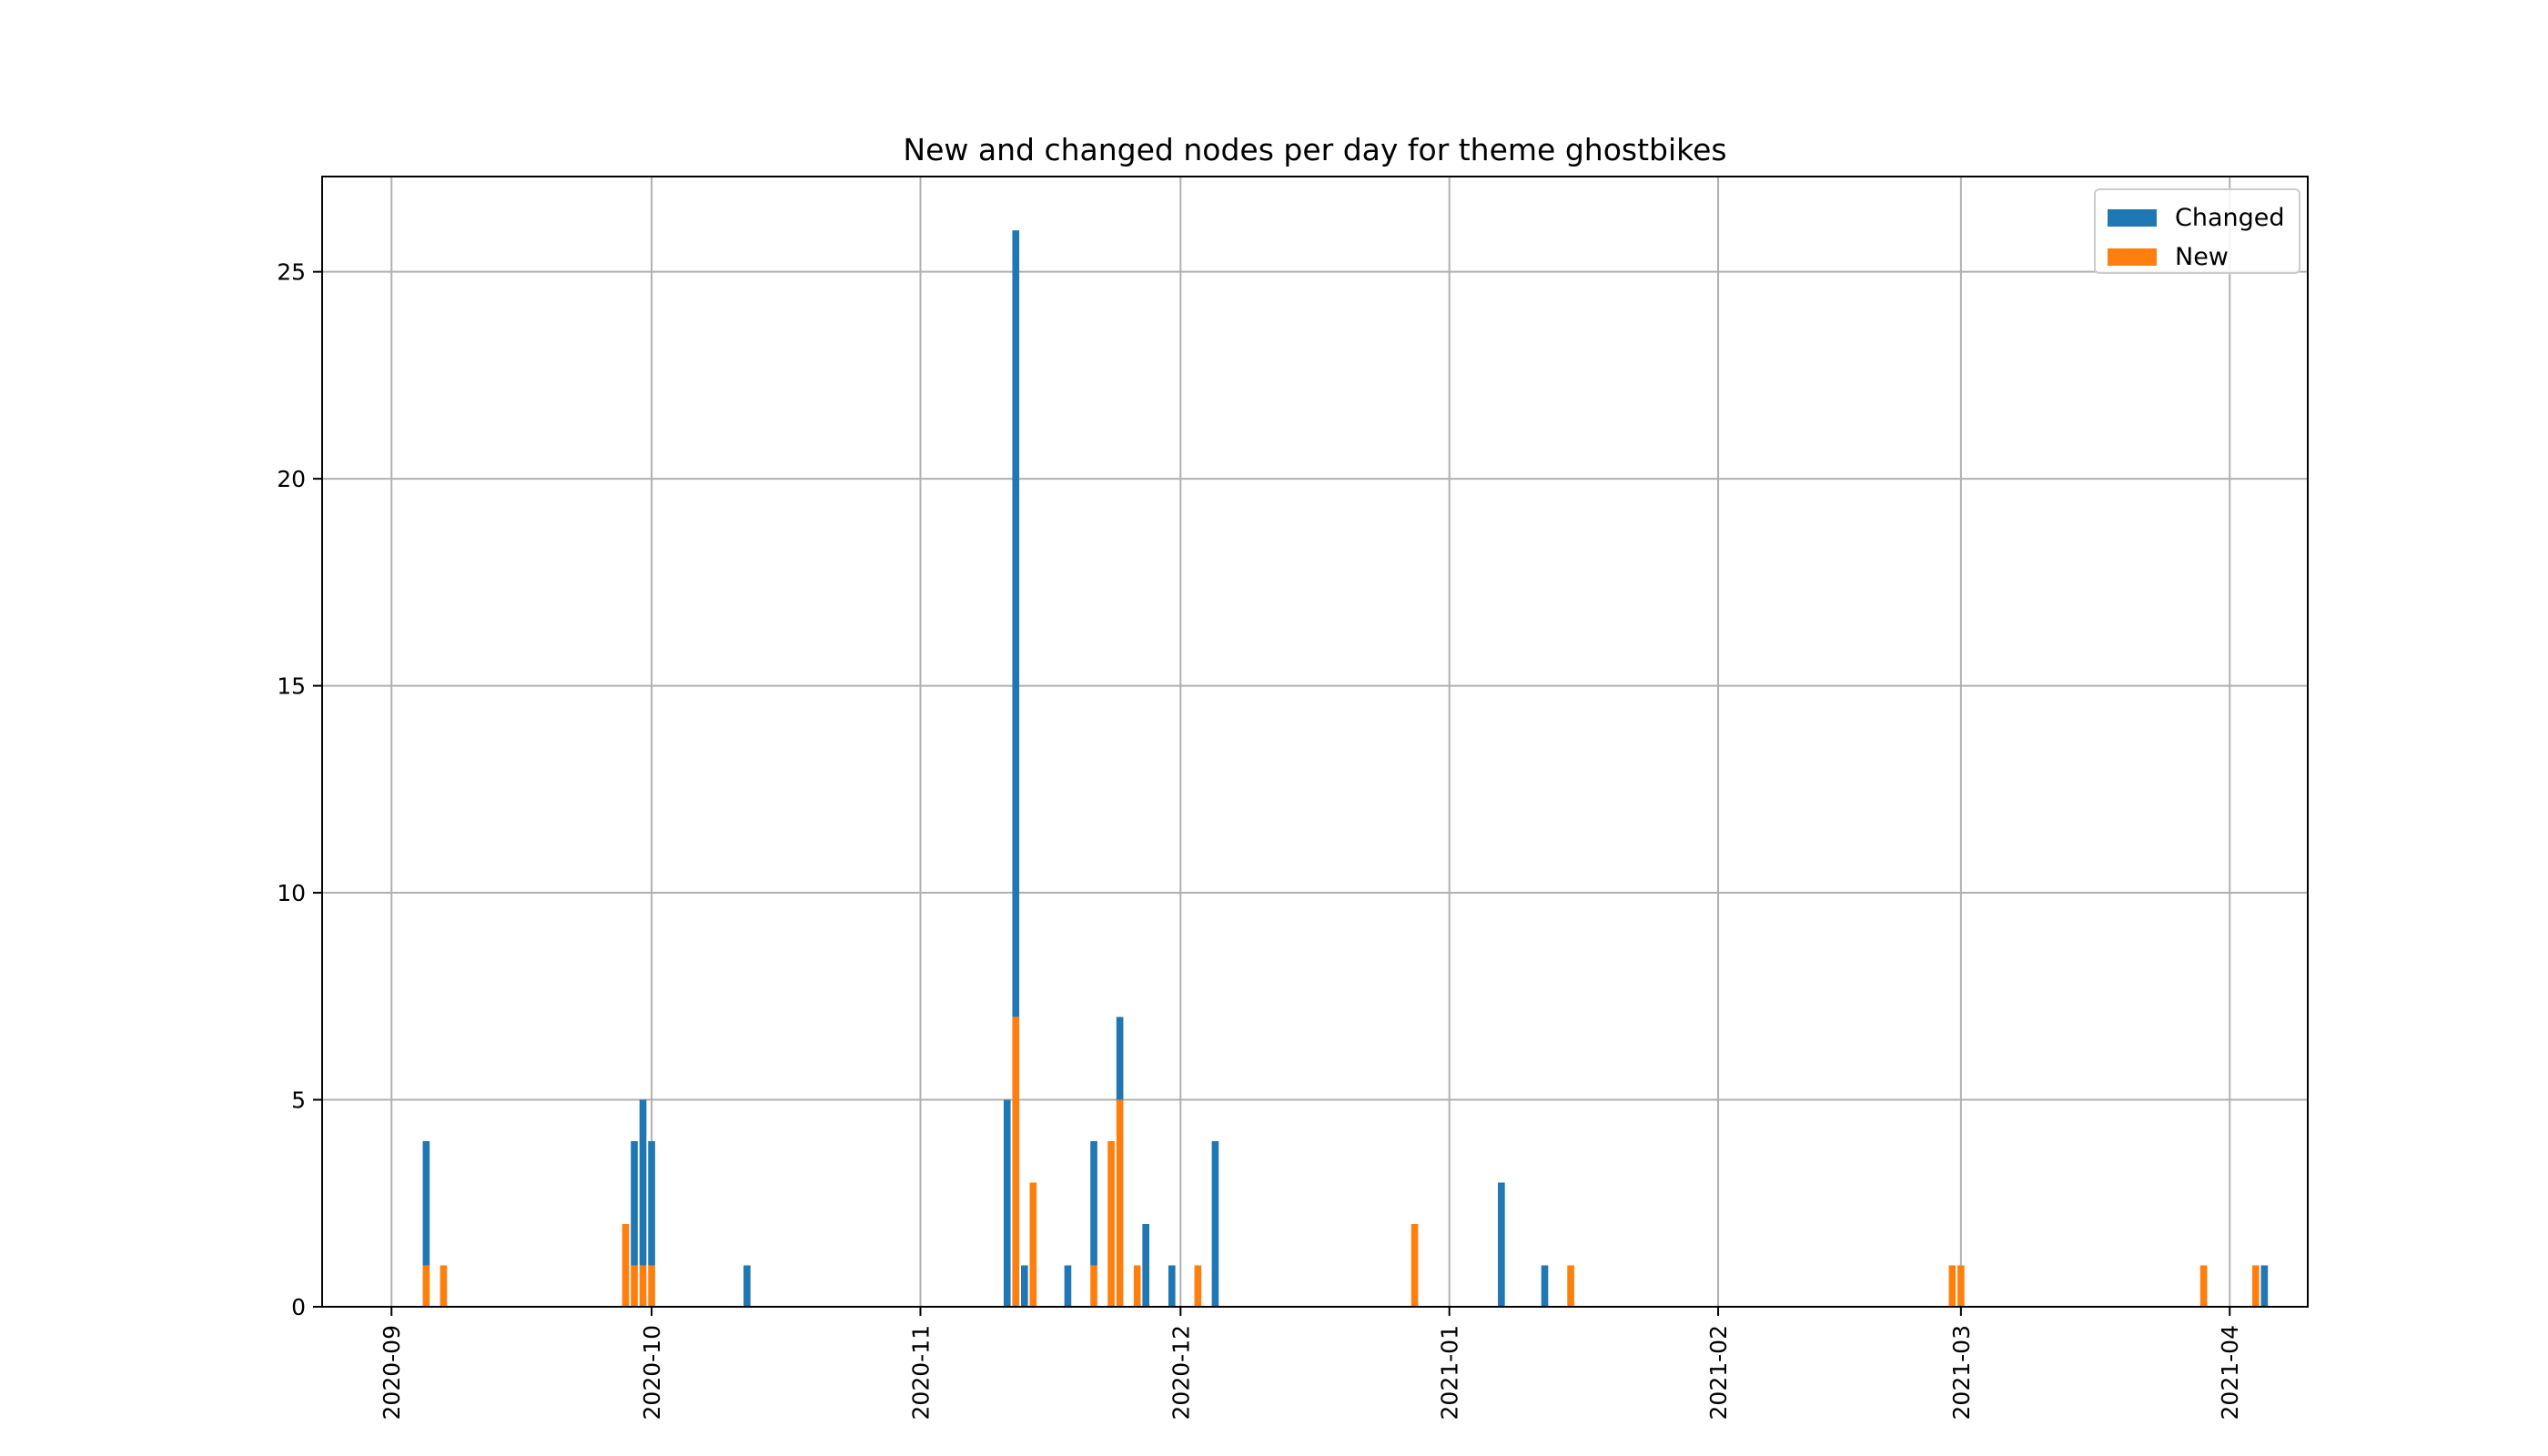 The width and height of the screenshot is (2548, 1456). What do you see at coordinates (299, 790) in the screenshot?
I see `y-axis: 0 5 10 15 20 25` at bounding box center [299, 790].